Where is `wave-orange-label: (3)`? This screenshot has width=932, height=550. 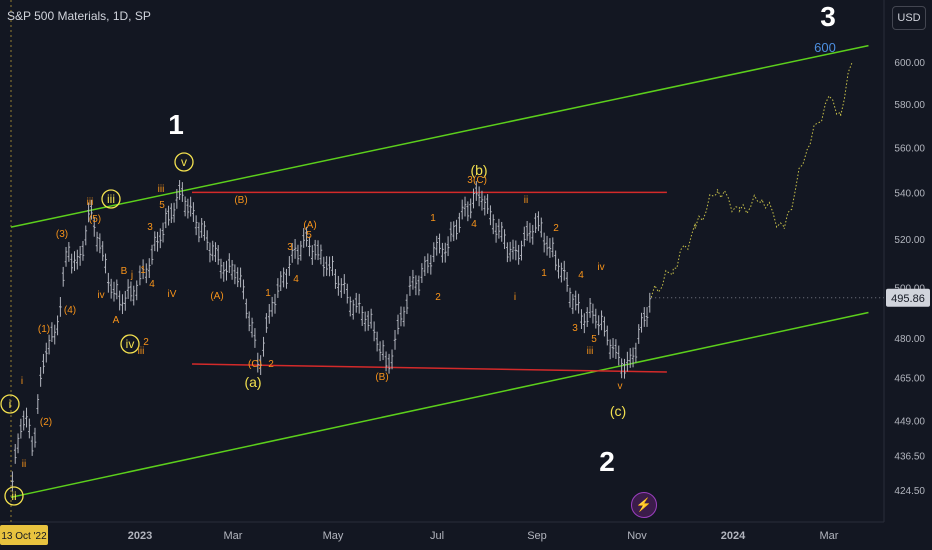
wave-orange-label: (3) is located at coordinates (62, 234).